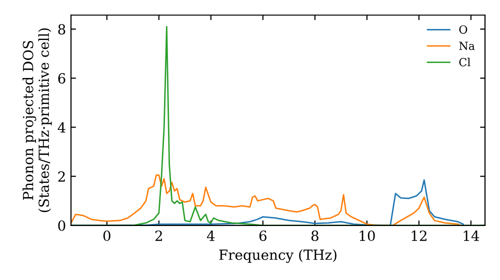 The height and width of the screenshot is (280, 500). What do you see at coordinates (472, 235) in the screenshot?
I see `x-tick-label: 14` at bounding box center [472, 235].